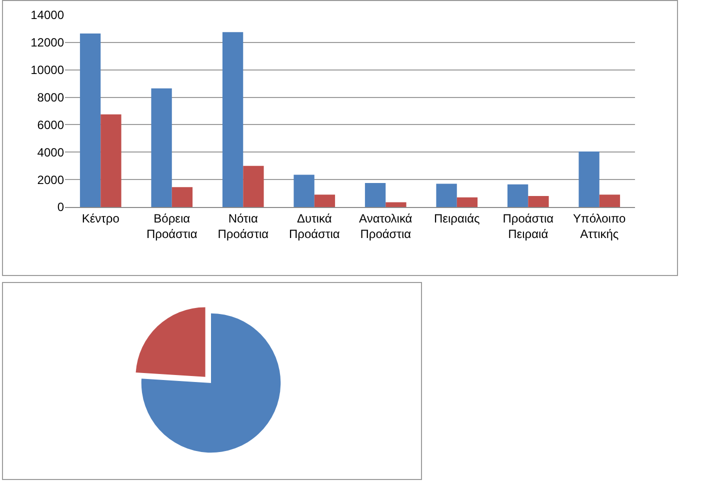 The height and width of the screenshot is (491, 711). What do you see at coordinates (50, 152) in the screenshot?
I see `y-tick-label: 4000` at bounding box center [50, 152].